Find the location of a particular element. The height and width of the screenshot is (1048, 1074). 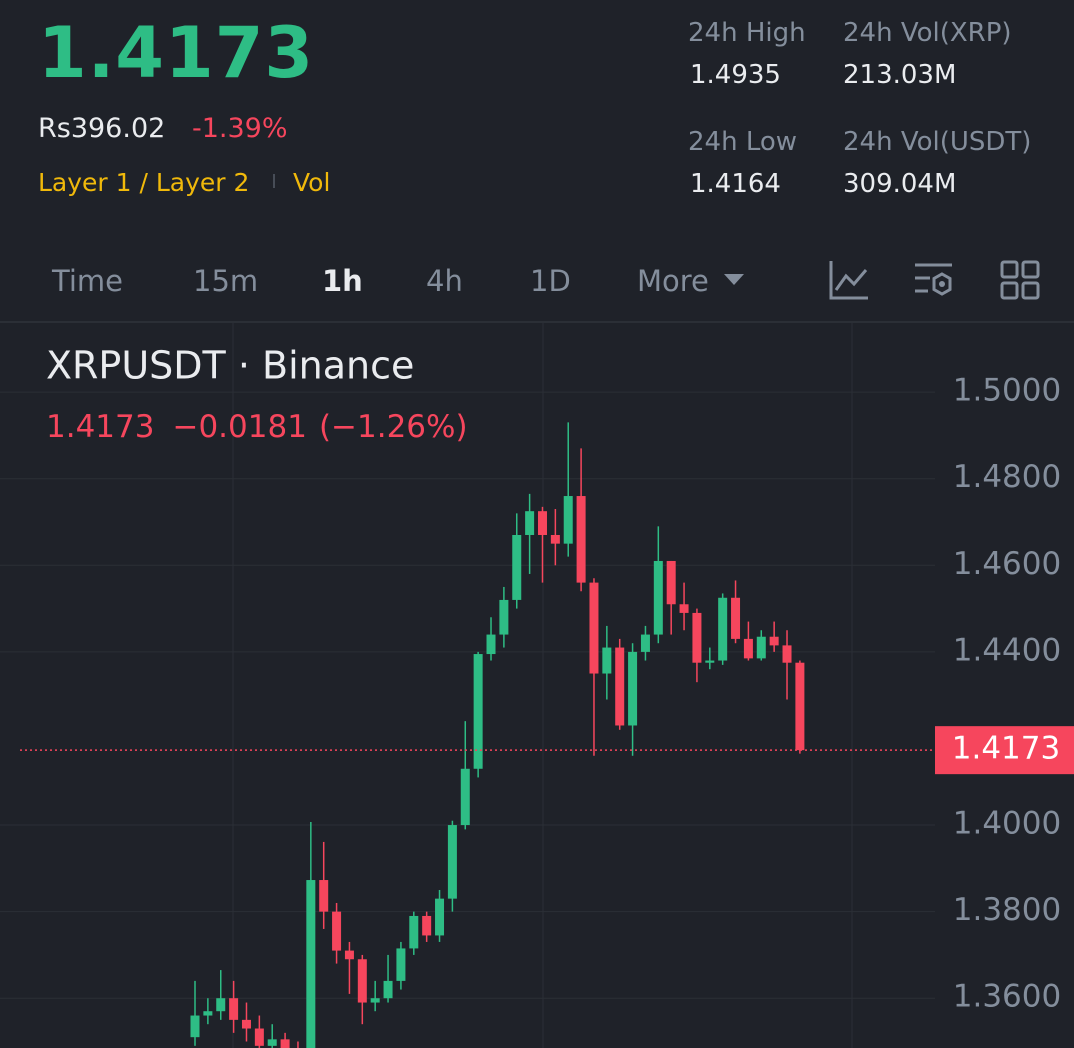

y-tick-label: 1.4800 is located at coordinates (1007, 477).